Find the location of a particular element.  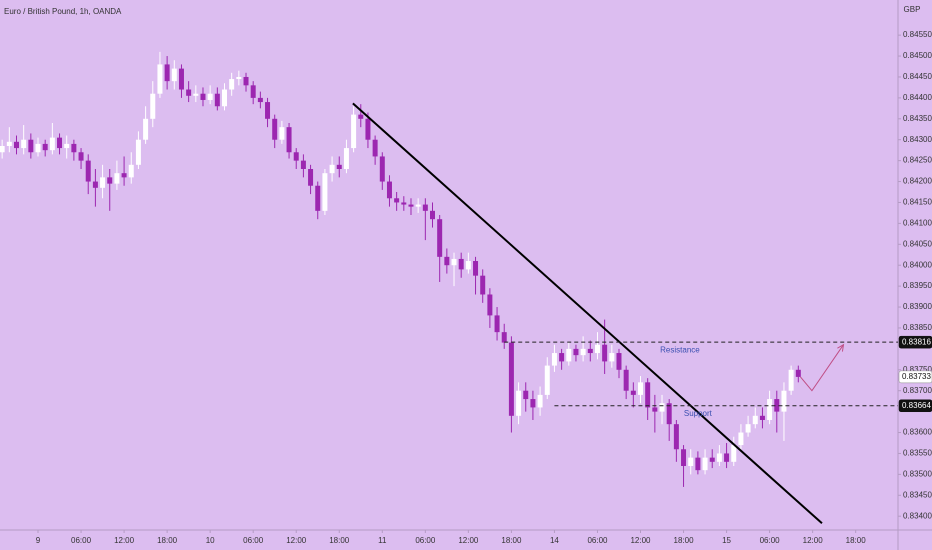

y-tick-label: 0.84350 is located at coordinates (917, 118).